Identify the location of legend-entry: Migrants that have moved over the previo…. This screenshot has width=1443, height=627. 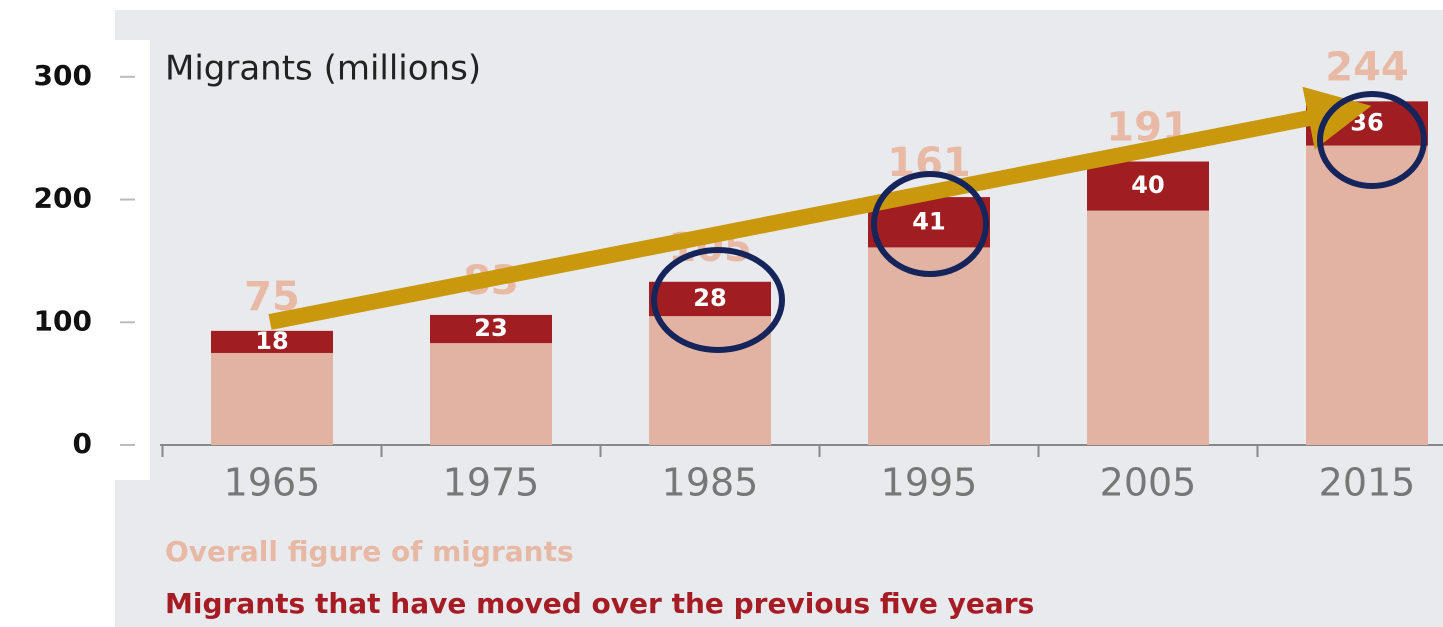
(599, 603).